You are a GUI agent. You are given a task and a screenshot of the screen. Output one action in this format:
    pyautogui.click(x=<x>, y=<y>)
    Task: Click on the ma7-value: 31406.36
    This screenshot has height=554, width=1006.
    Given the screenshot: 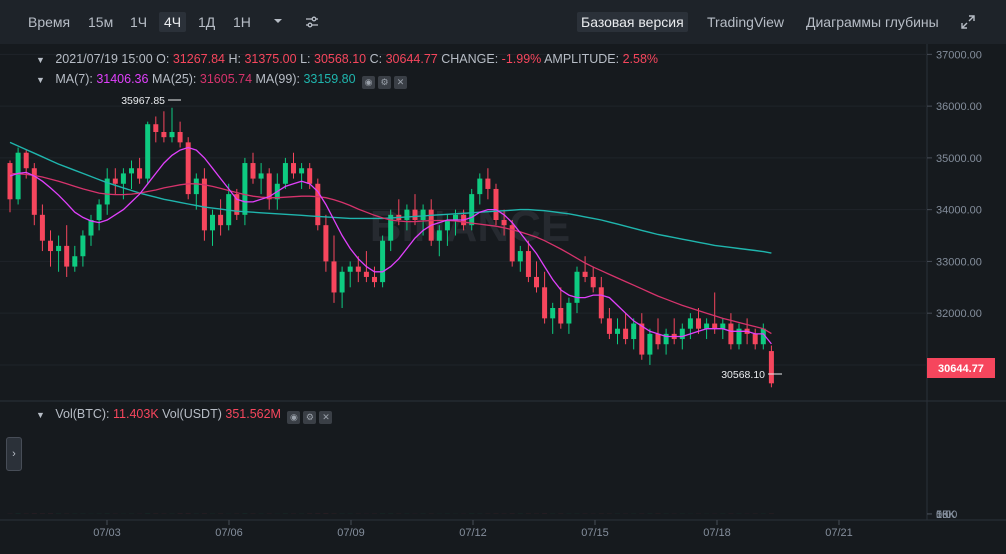 What is the action you would take?
    pyautogui.click(x=122, y=79)
    